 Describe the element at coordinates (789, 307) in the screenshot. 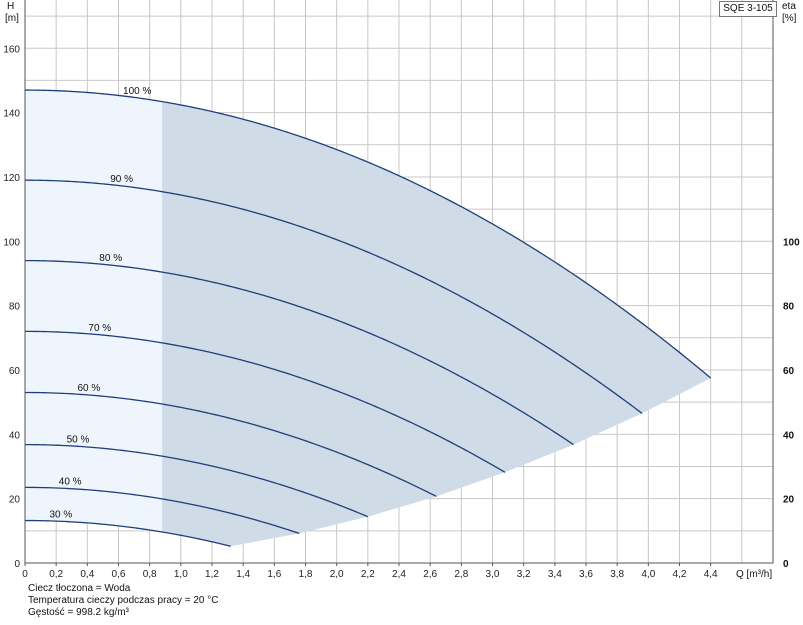

I see `y-tick-label-right: 80` at that location.